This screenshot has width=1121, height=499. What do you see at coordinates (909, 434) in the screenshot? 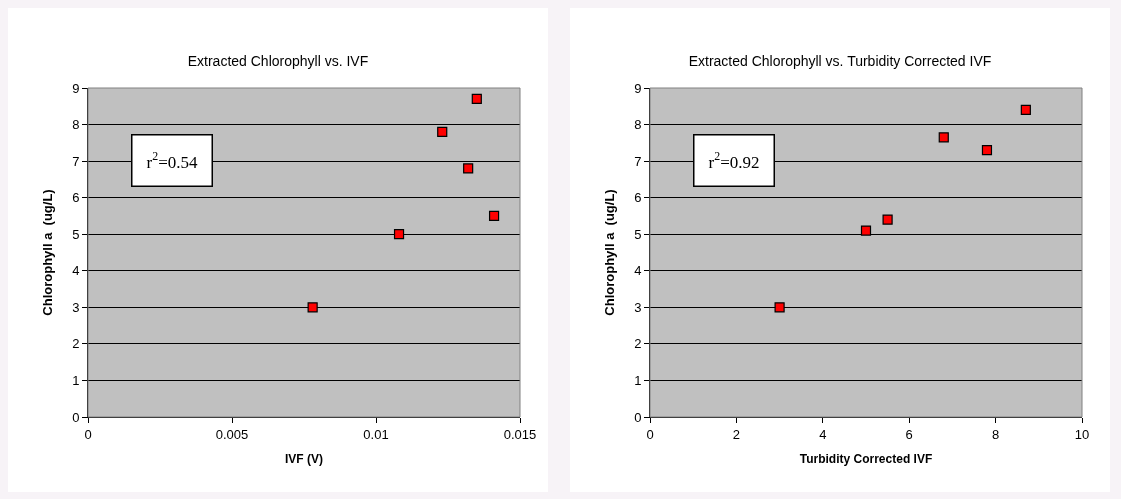
I see `x-tick-label: 6` at bounding box center [909, 434].